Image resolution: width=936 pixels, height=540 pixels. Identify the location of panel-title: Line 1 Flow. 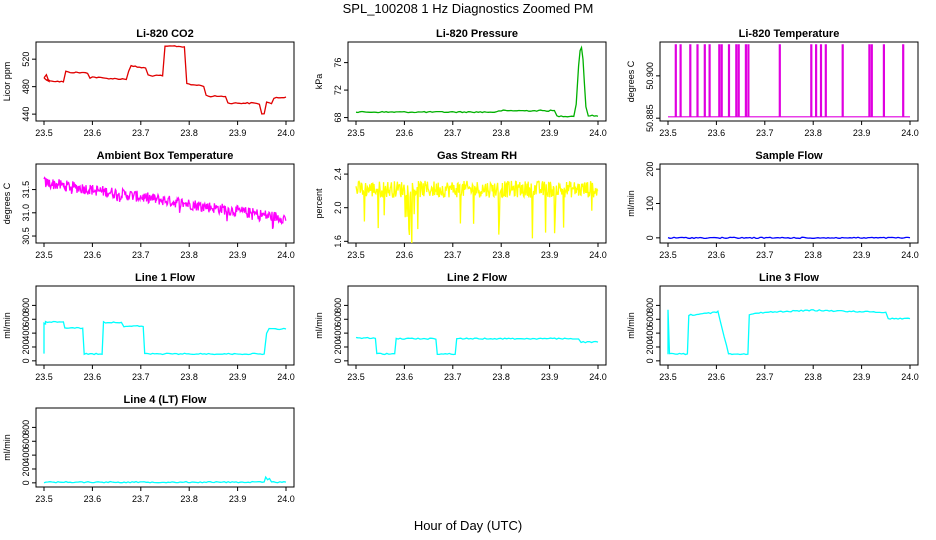
(165, 278).